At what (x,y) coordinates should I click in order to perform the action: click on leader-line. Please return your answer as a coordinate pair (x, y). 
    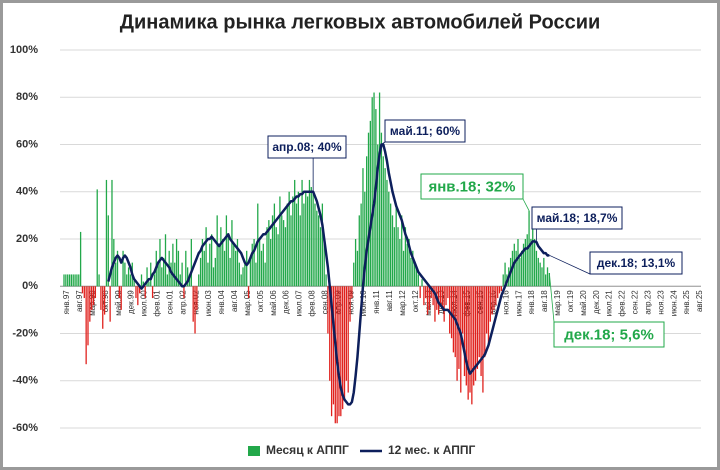
    Looking at the image, I should click on (570, 264).